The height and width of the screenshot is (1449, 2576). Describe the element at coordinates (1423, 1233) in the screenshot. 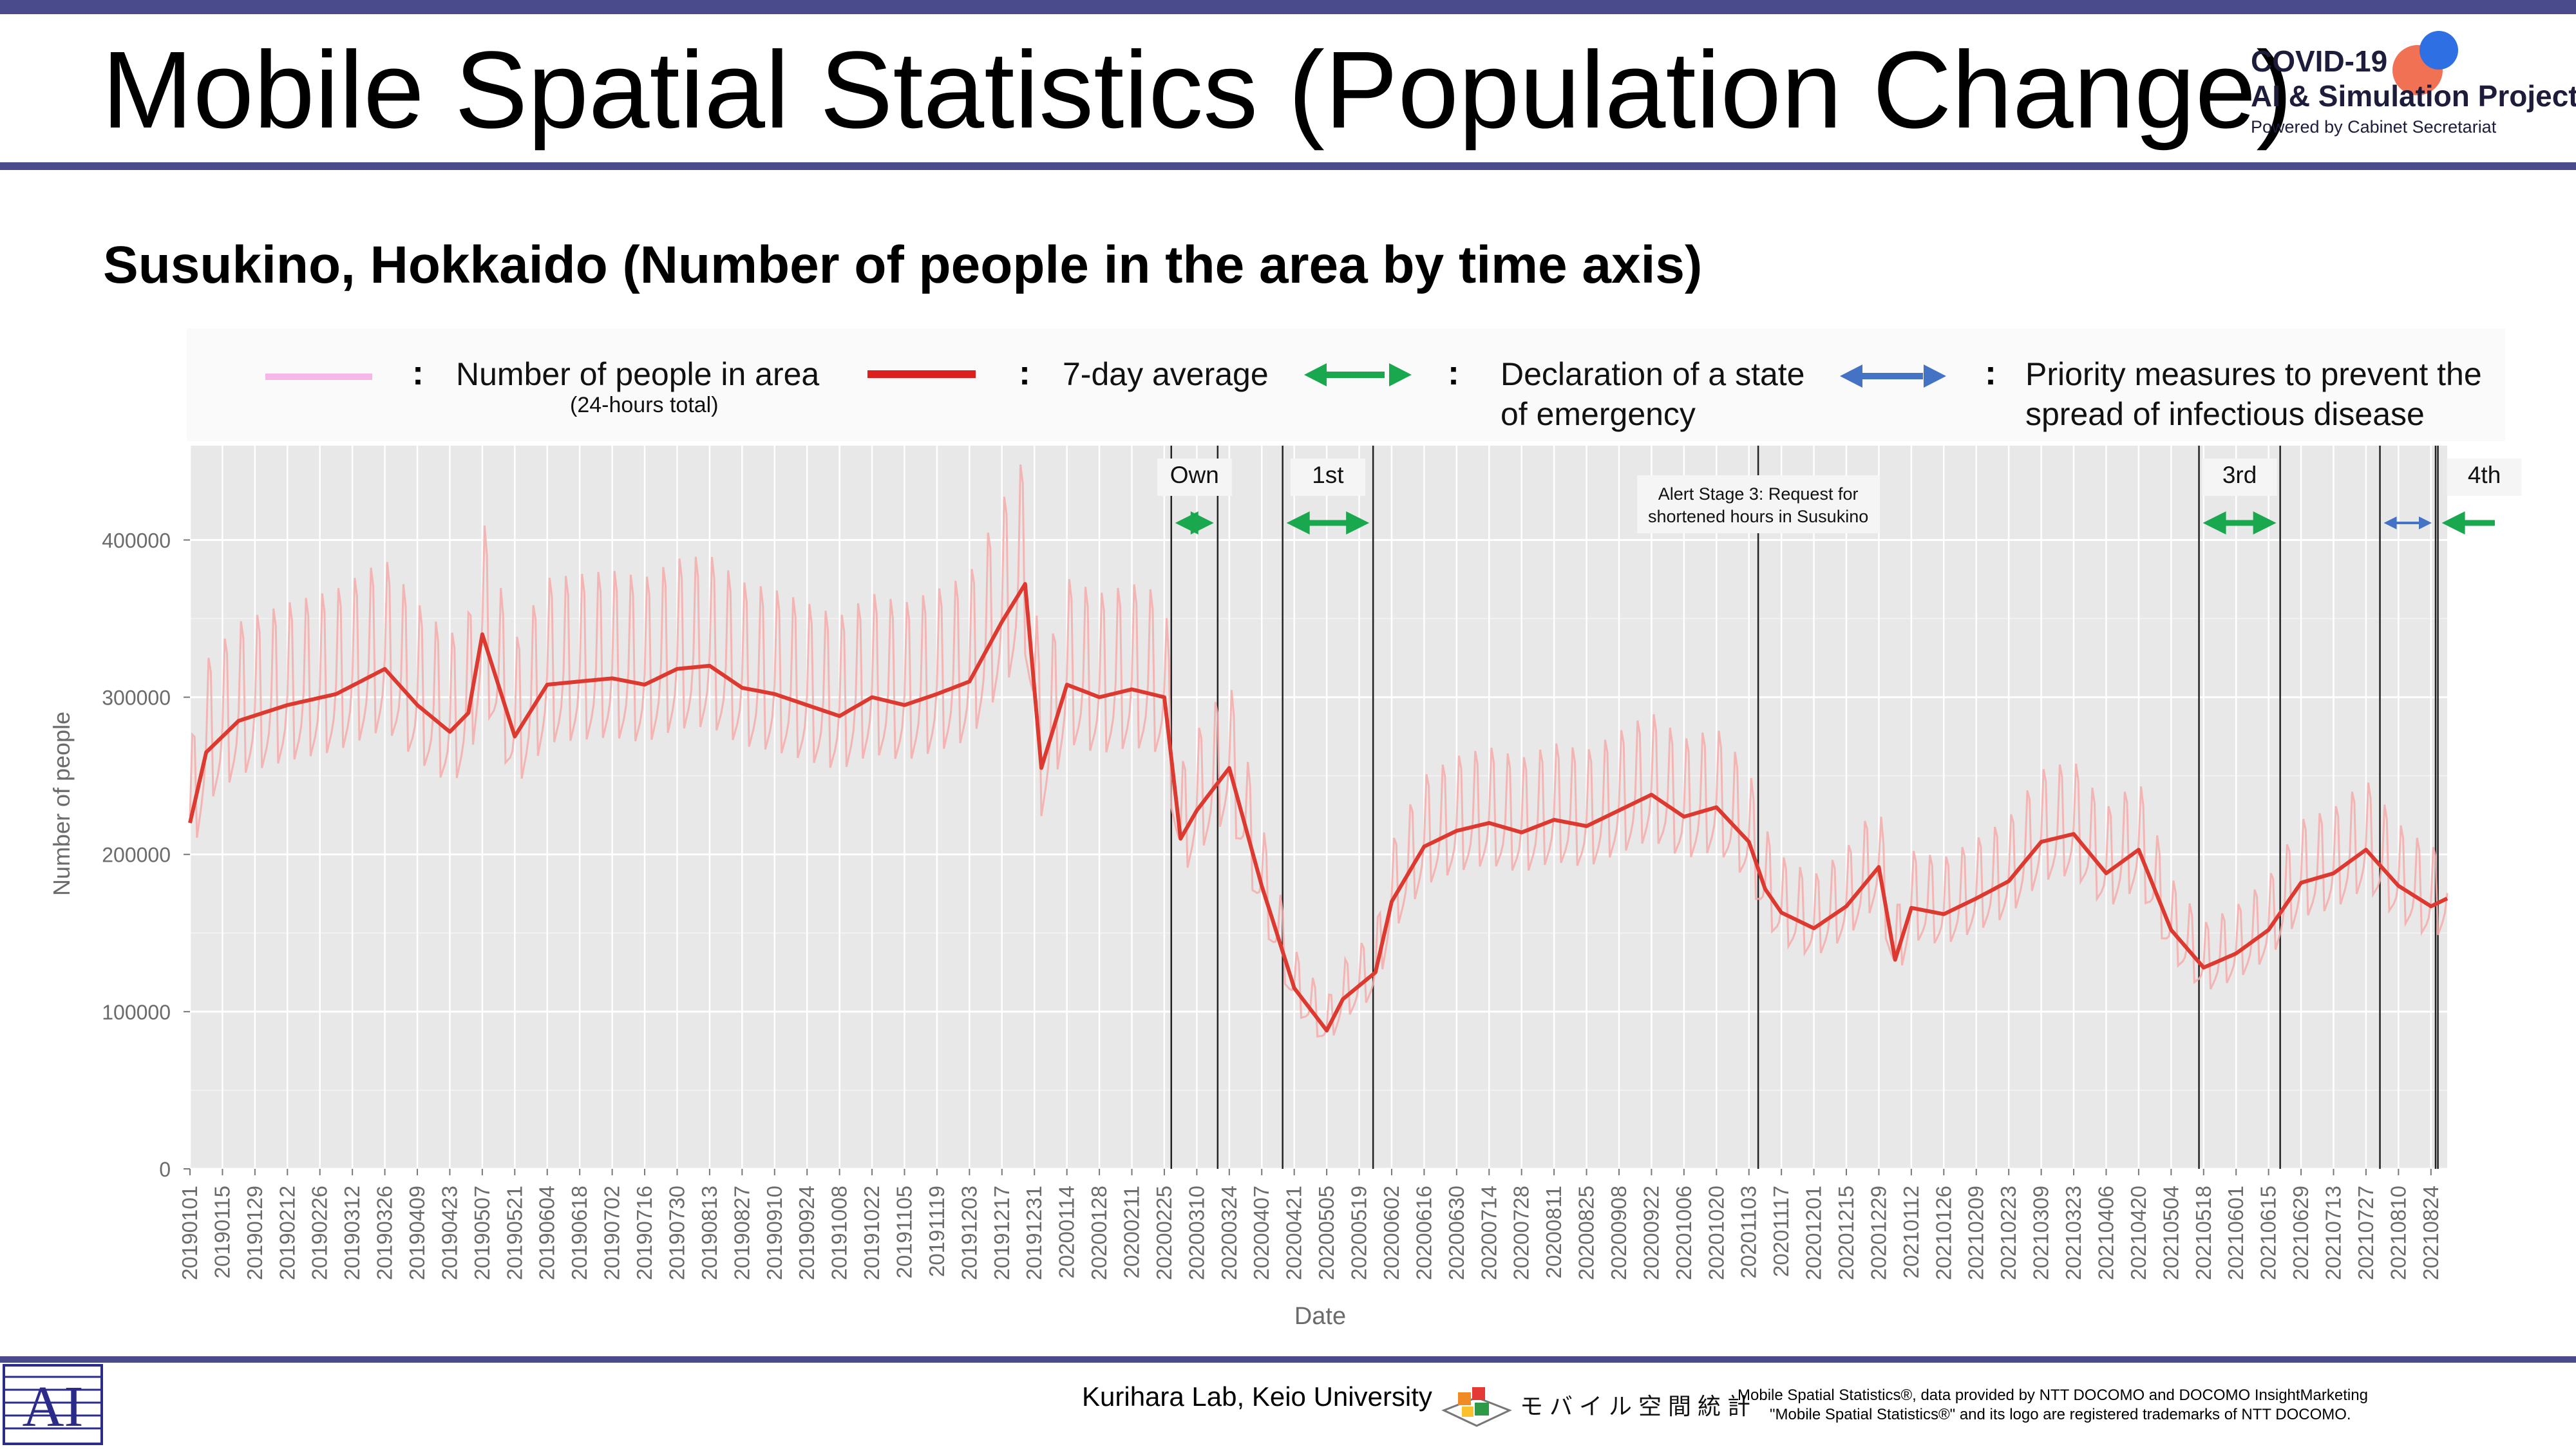

I see `x-tick-label: 20200616` at that location.